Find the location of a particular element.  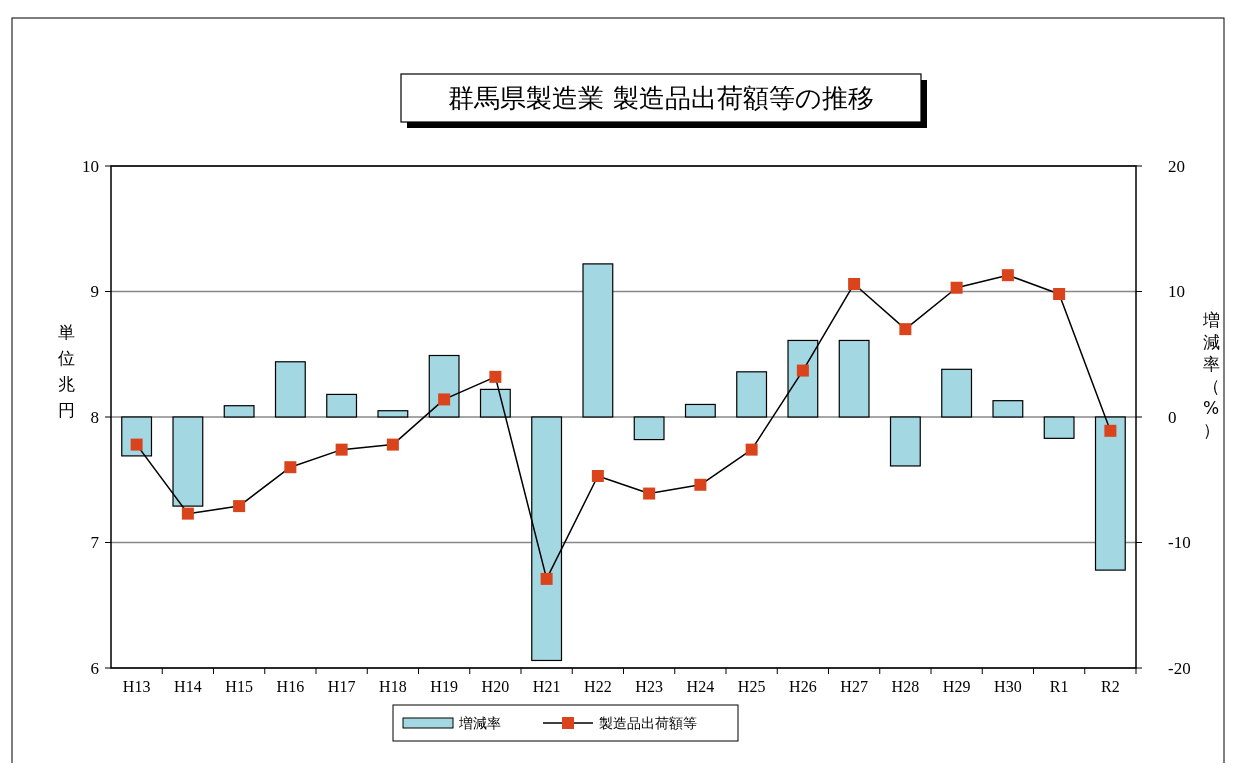

y2-tick-label: 20 is located at coordinates (1176, 166).